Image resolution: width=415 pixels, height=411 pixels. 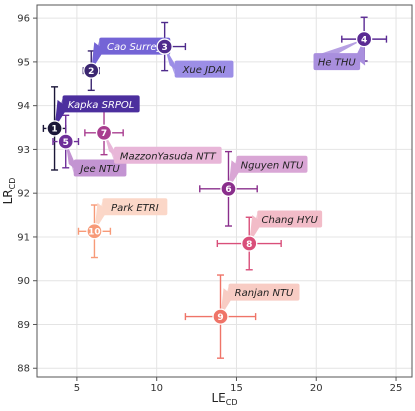 I want to click on callout-label: Xue JDAI, so click(x=204, y=70).